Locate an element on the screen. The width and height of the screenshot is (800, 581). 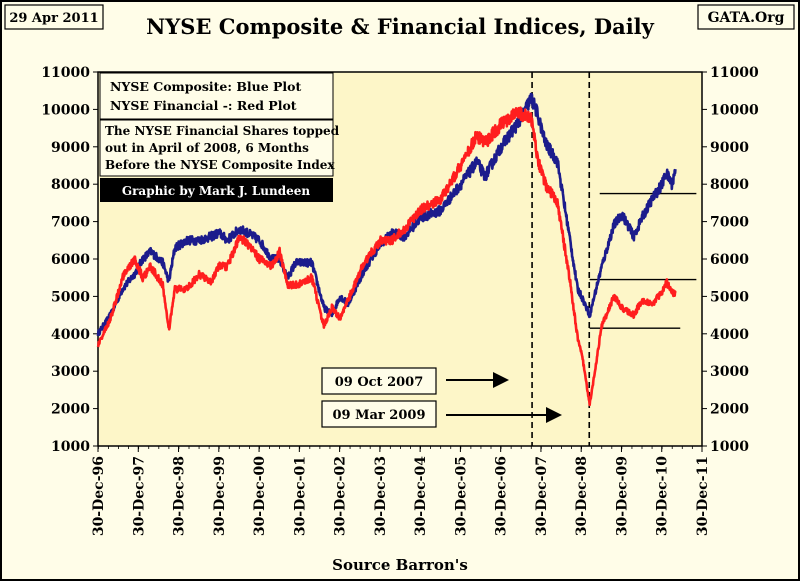
x-tick-label: 30-Dec-09 is located at coordinates (622, 496).